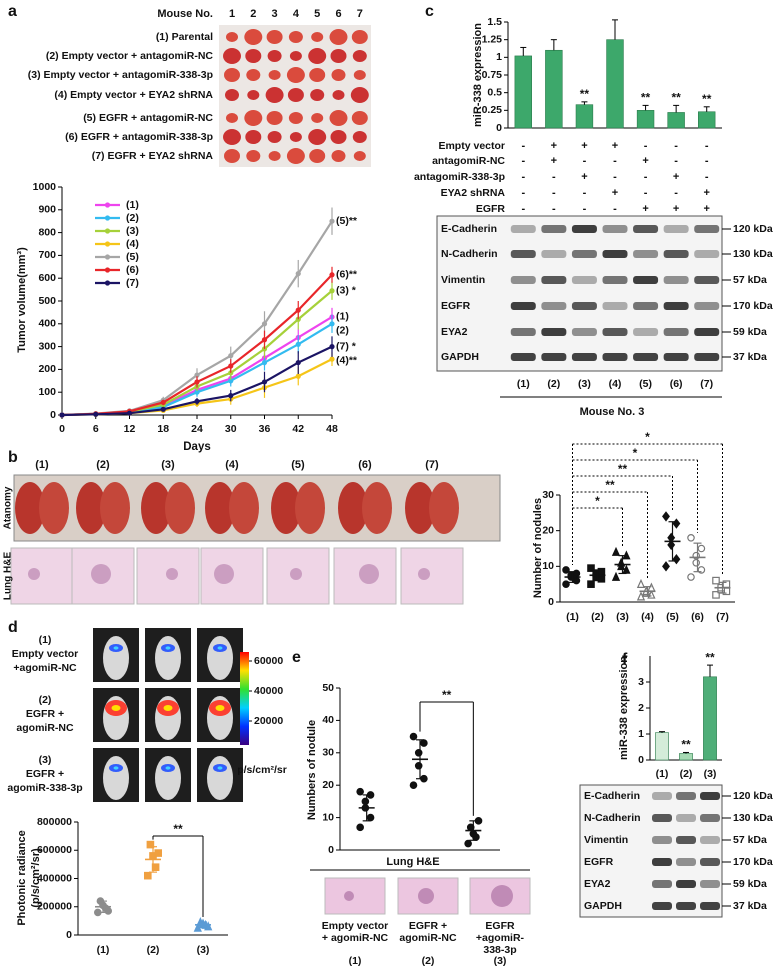 This screenshot has height=968, width=779. I want to click on y-tick-label: 600000, so click(54, 850).